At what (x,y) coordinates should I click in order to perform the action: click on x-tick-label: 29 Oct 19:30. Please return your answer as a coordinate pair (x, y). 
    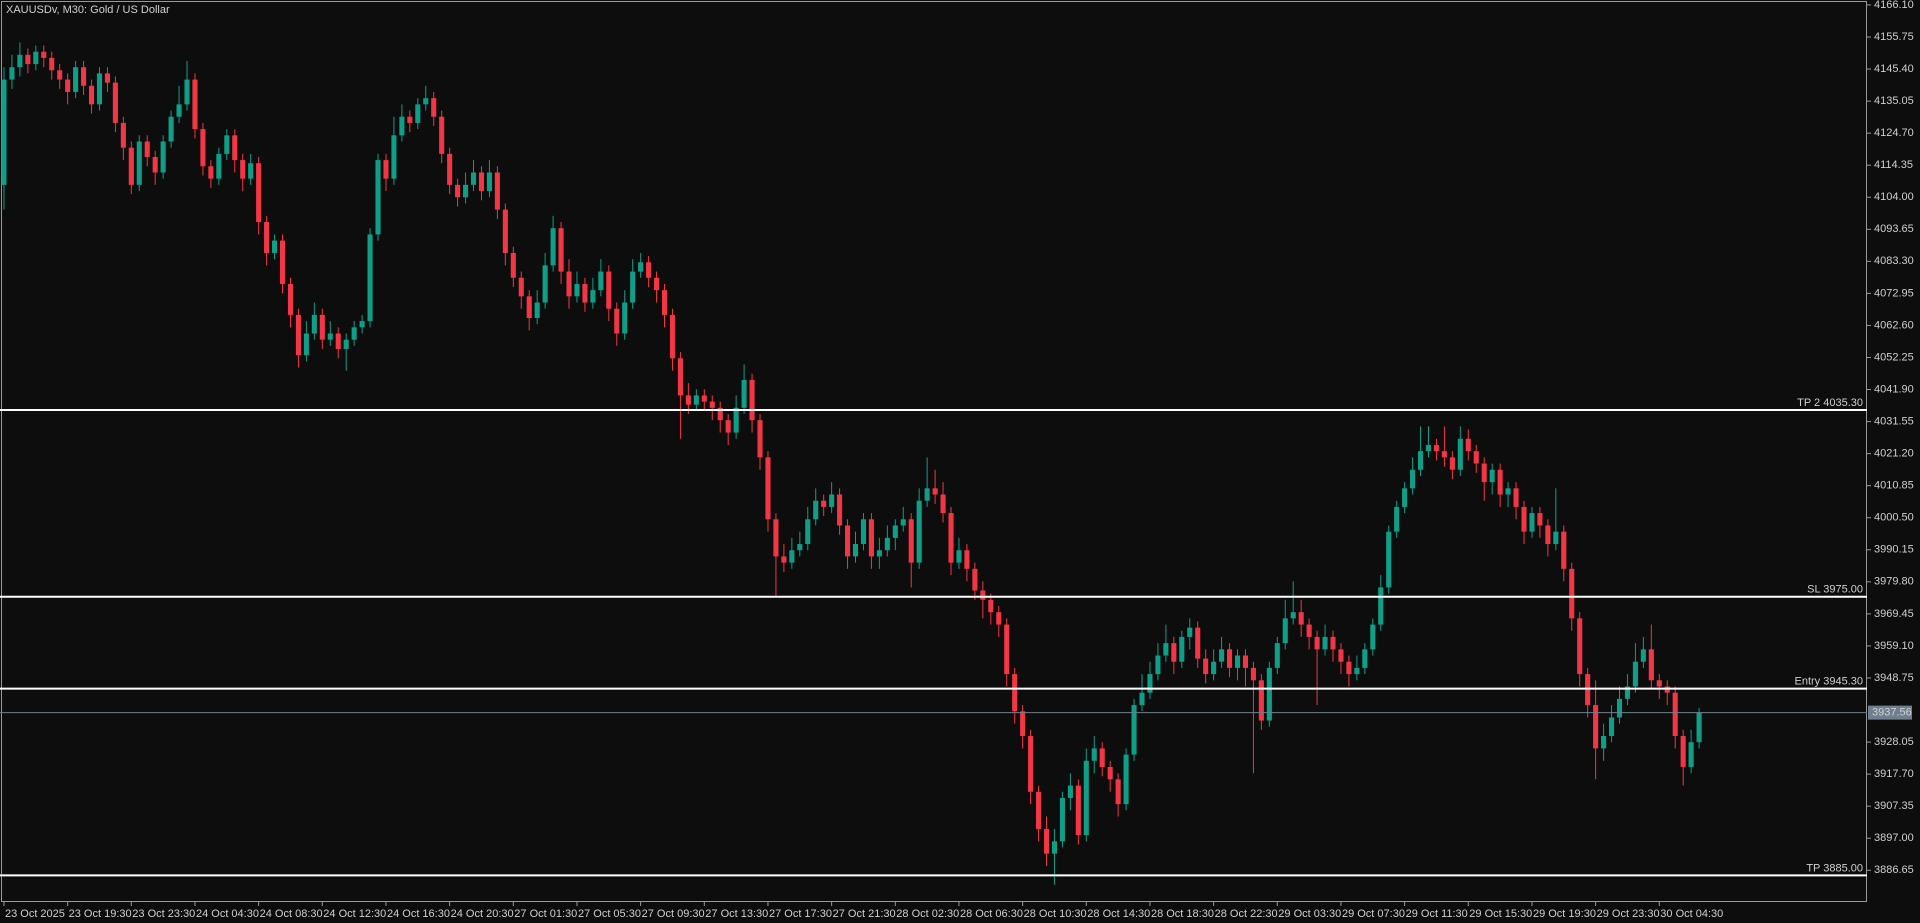
    Looking at the image, I should click on (1564, 914).